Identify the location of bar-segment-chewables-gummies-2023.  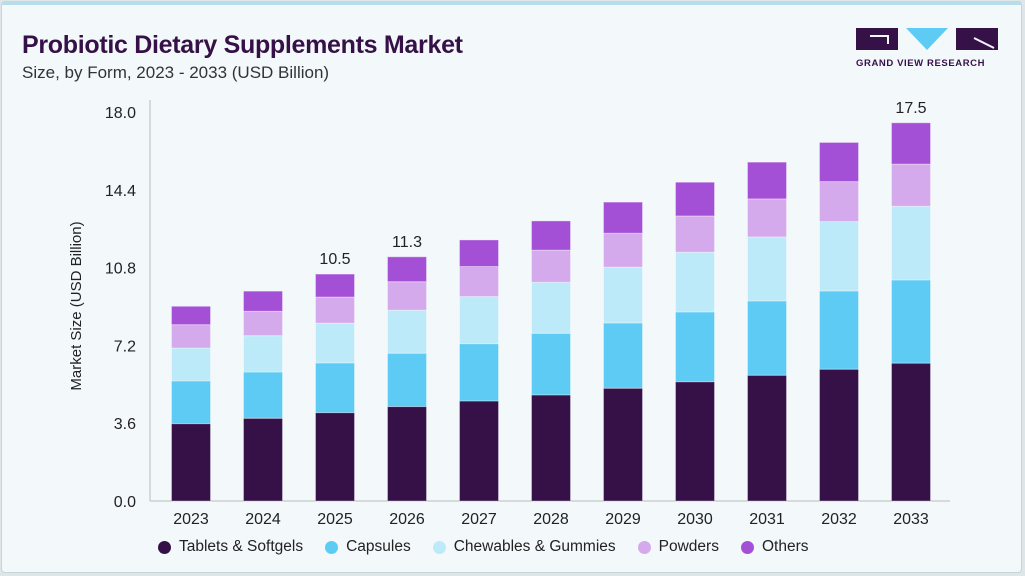
(191, 364).